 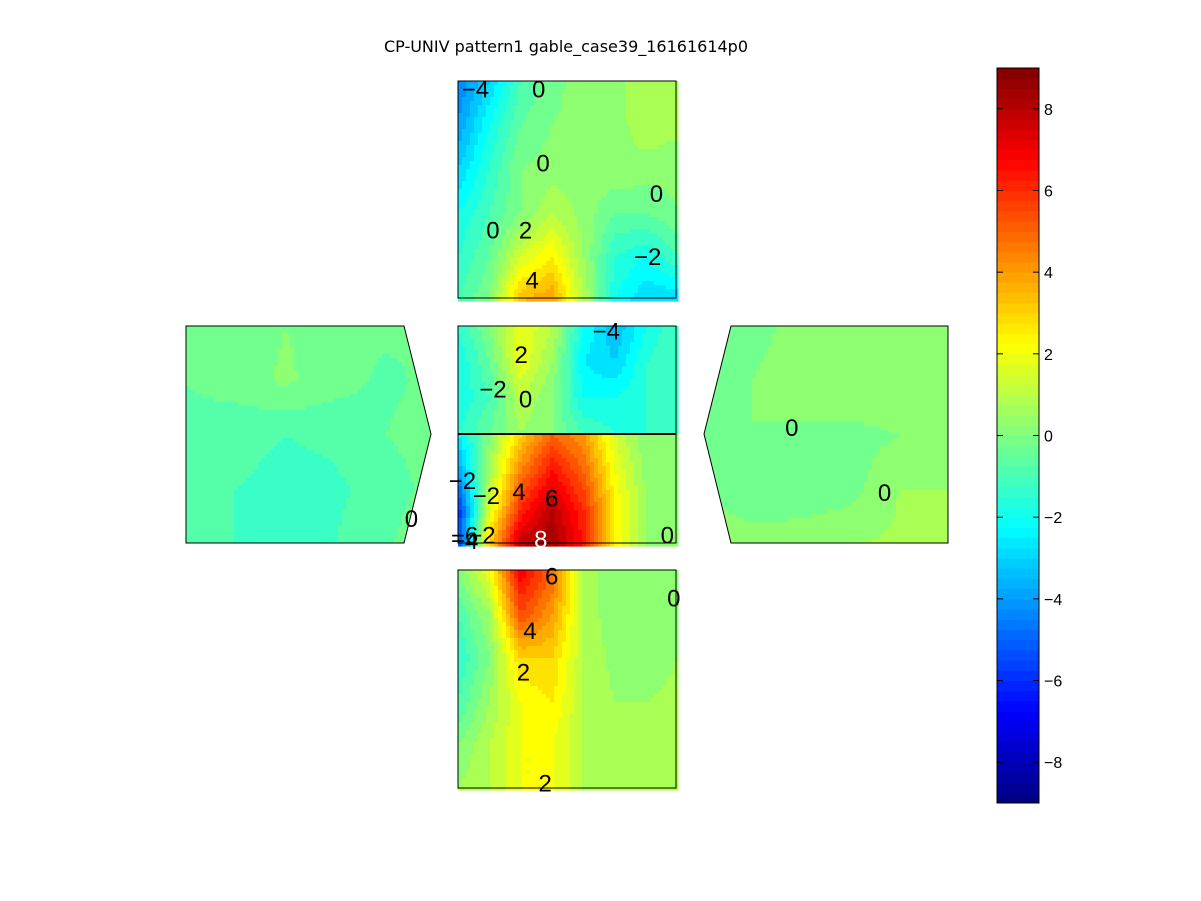 I want to click on right-wall-field, so click(x=826, y=434).